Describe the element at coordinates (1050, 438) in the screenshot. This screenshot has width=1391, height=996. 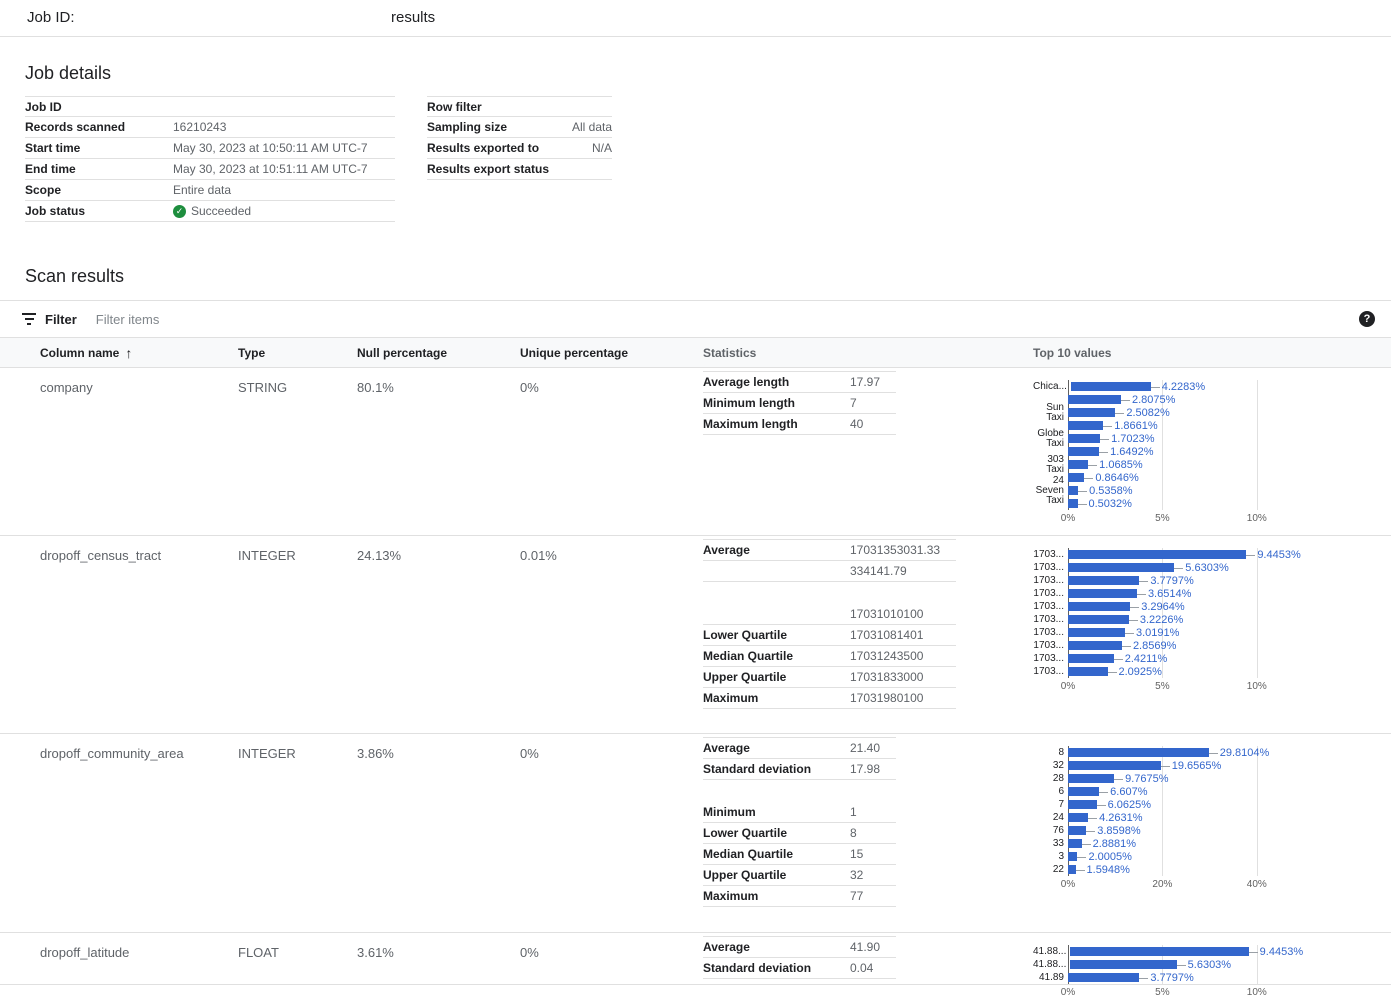
I see `chart-bar-label: Globe Taxi` at that location.